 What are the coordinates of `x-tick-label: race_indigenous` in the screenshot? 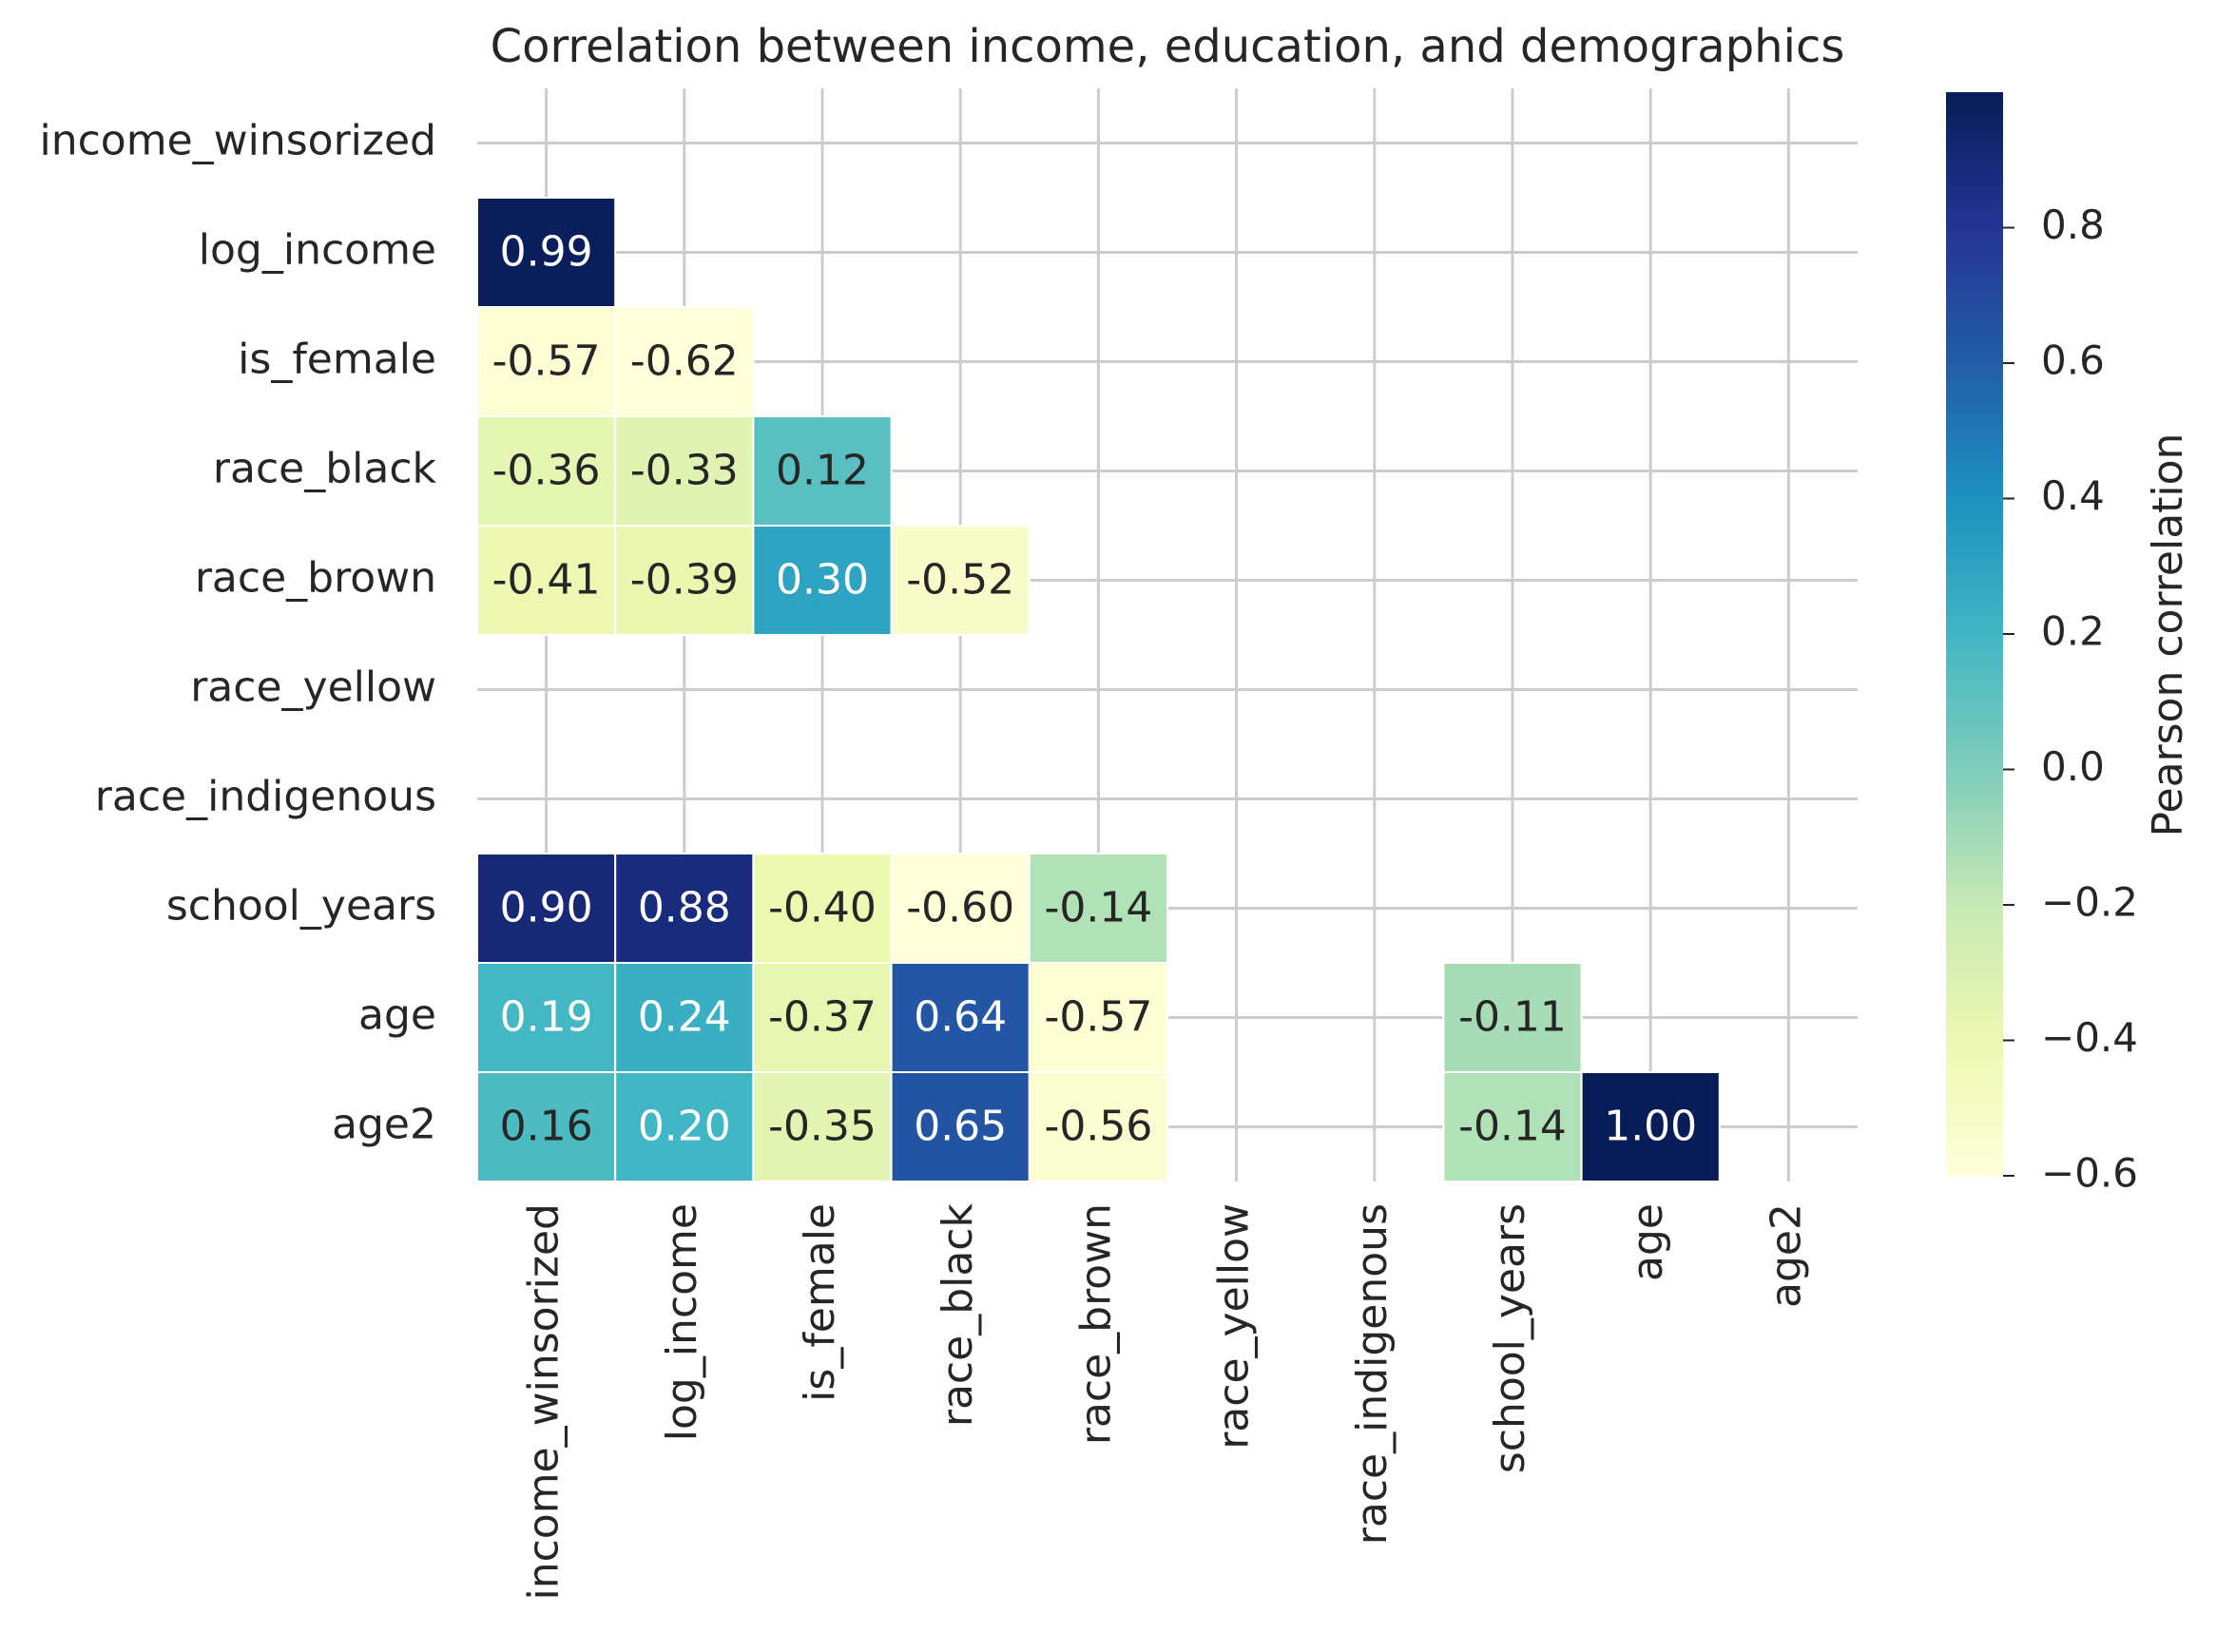 It's located at (1372, 1374).